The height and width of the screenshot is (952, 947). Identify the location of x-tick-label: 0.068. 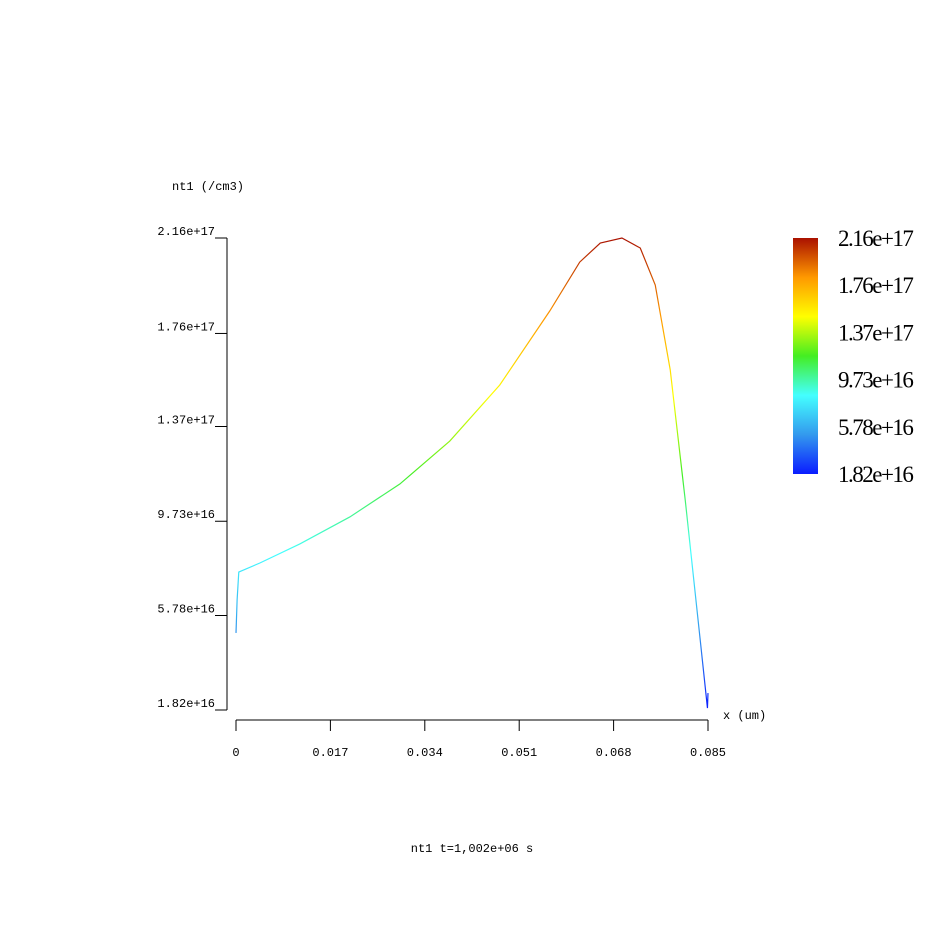
(614, 753).